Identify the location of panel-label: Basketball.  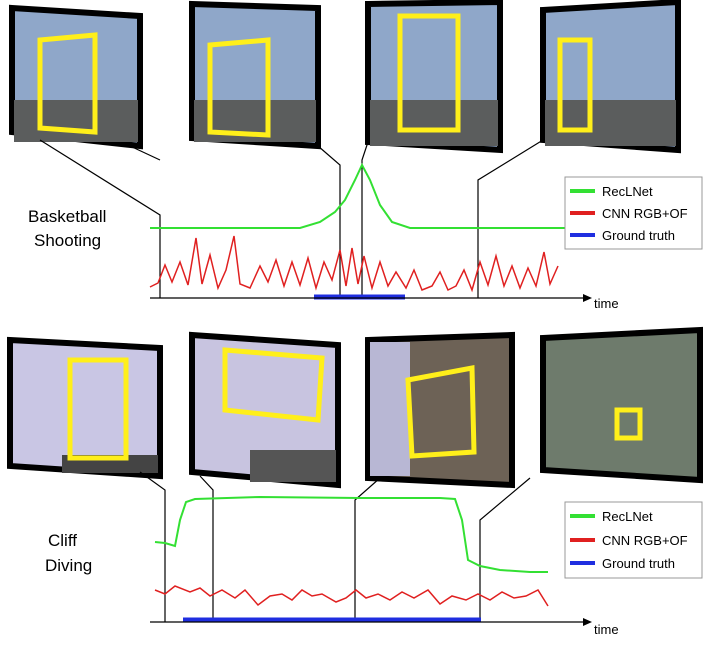
(67, 216).